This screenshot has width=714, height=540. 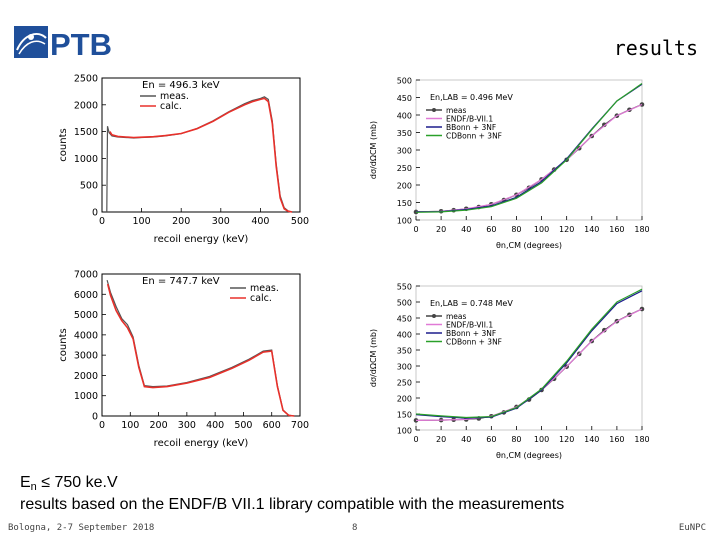 What do you see at coordinates (86, 275) in the screenshot?
I see `y-tick-label: 7000` at bounding box center [86, 275].